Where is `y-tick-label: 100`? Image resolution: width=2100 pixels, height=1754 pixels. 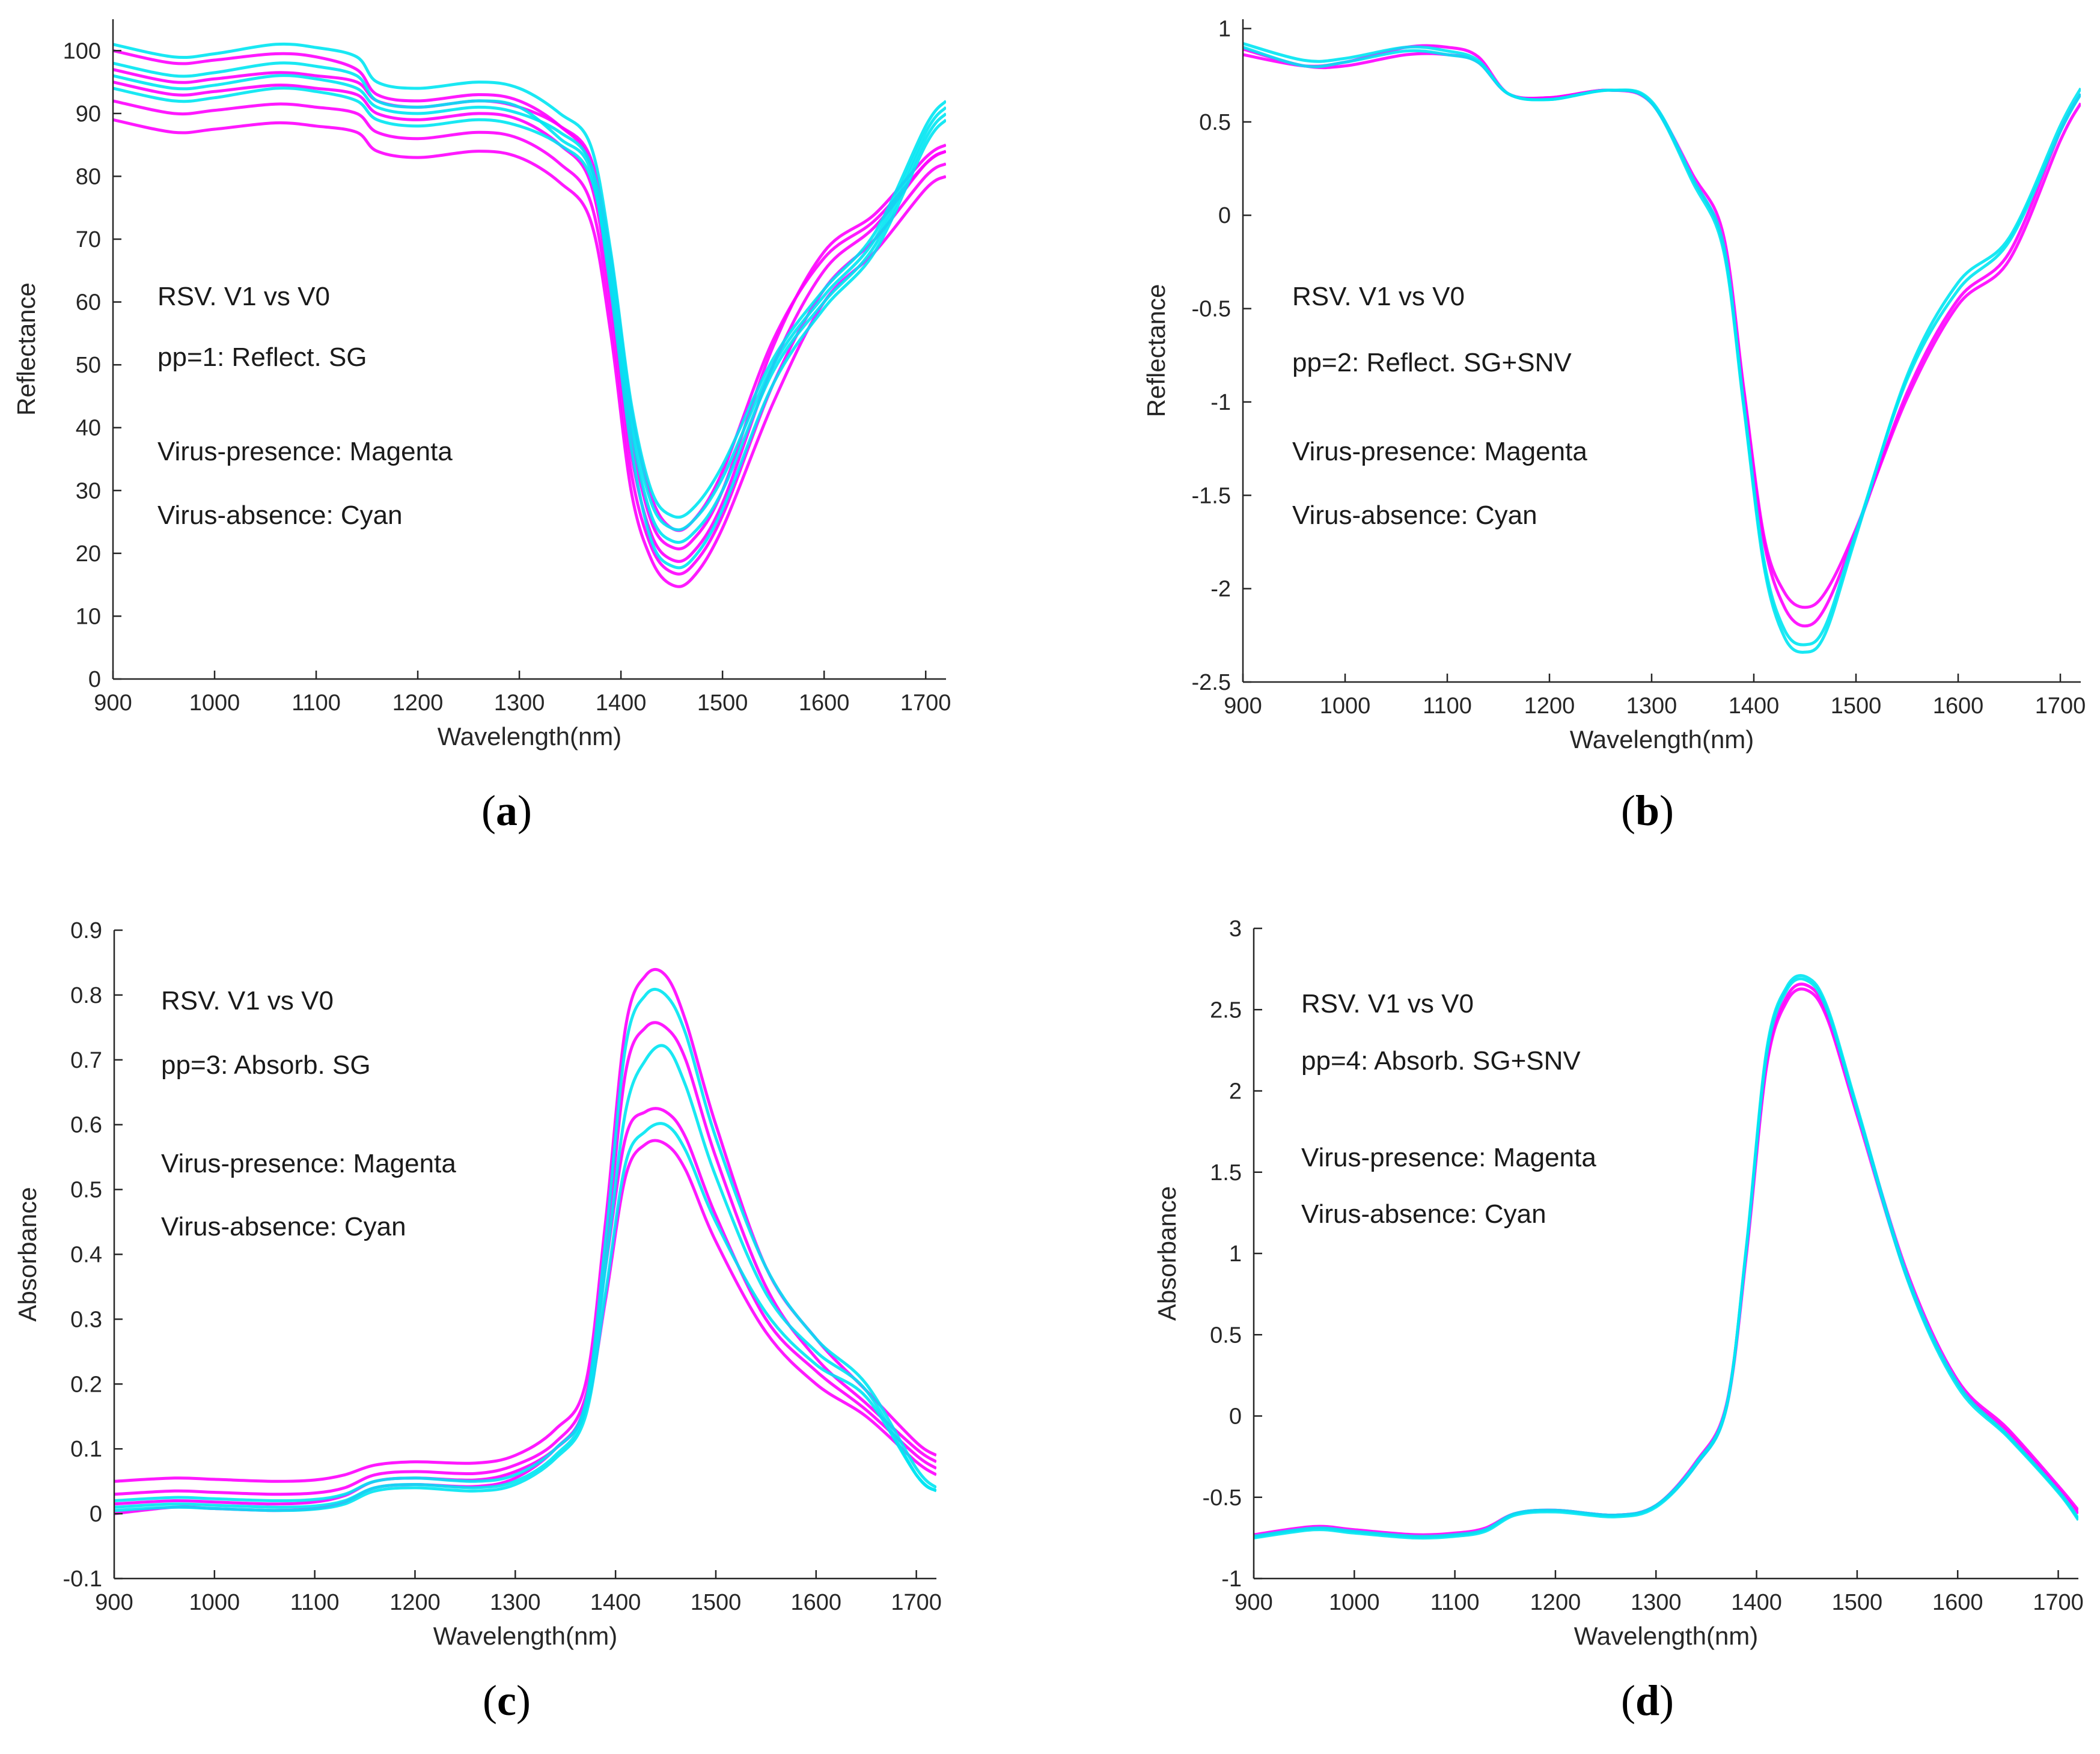 y-tick-label: 100 is located at coordinates (82, 51).